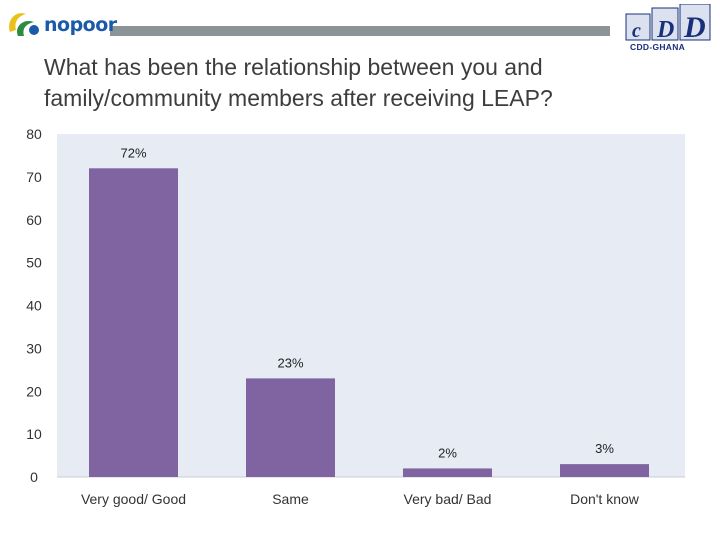  What do you see at coordinates (34, 177) in the screenshot?
I see `y-tick-label: 70` at bounding box center [34, 177].